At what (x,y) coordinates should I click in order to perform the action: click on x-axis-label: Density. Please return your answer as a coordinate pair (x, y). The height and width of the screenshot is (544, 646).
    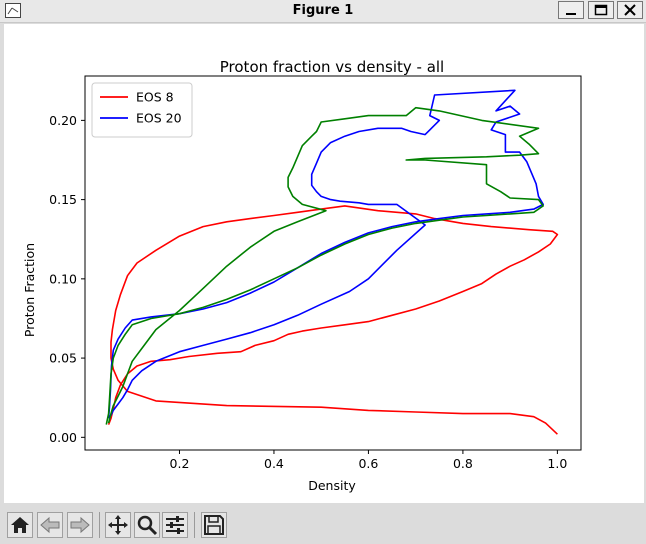
    Looking at the image, I should click on (332, 485).